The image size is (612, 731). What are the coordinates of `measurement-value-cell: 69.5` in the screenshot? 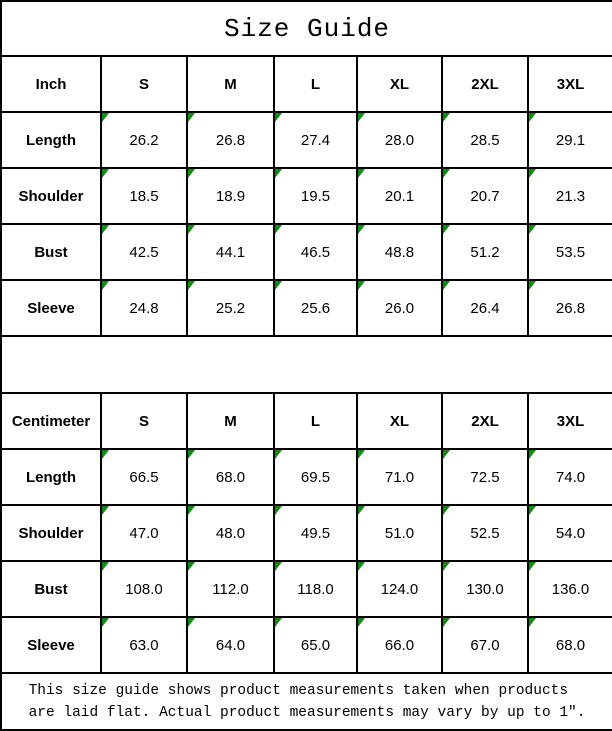 It's located at (315, 477).